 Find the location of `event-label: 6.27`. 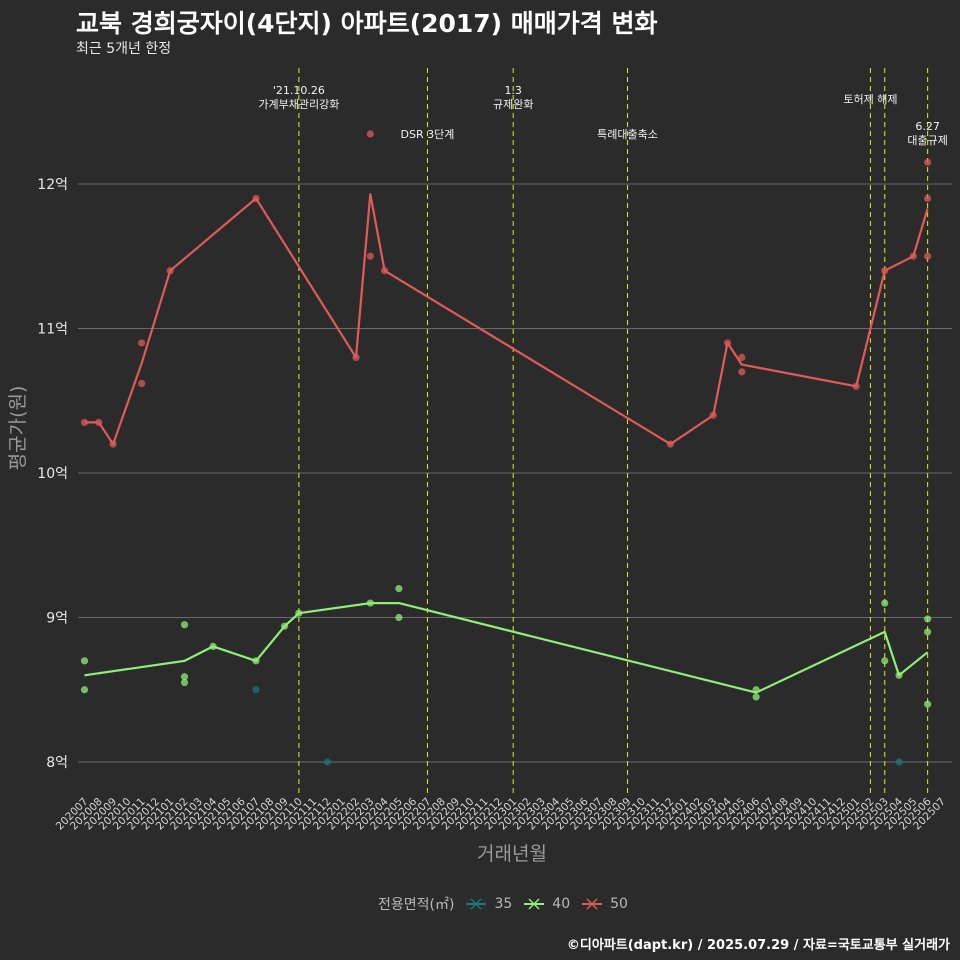

event-label: 6.27 is located at coordinates (927, 126).